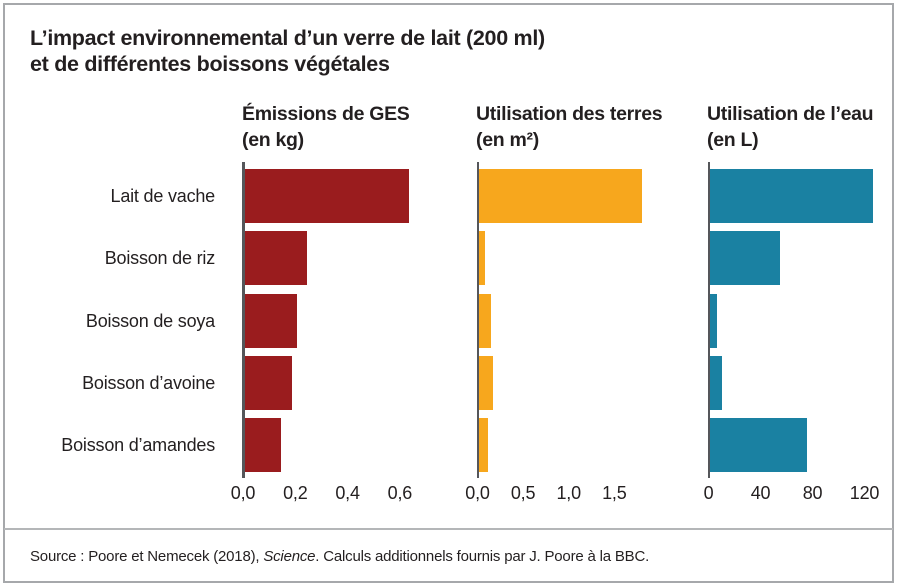  Describe the element at coordinates (714, 320) in the screenshot. I see `bar-eau-soya` at that location.